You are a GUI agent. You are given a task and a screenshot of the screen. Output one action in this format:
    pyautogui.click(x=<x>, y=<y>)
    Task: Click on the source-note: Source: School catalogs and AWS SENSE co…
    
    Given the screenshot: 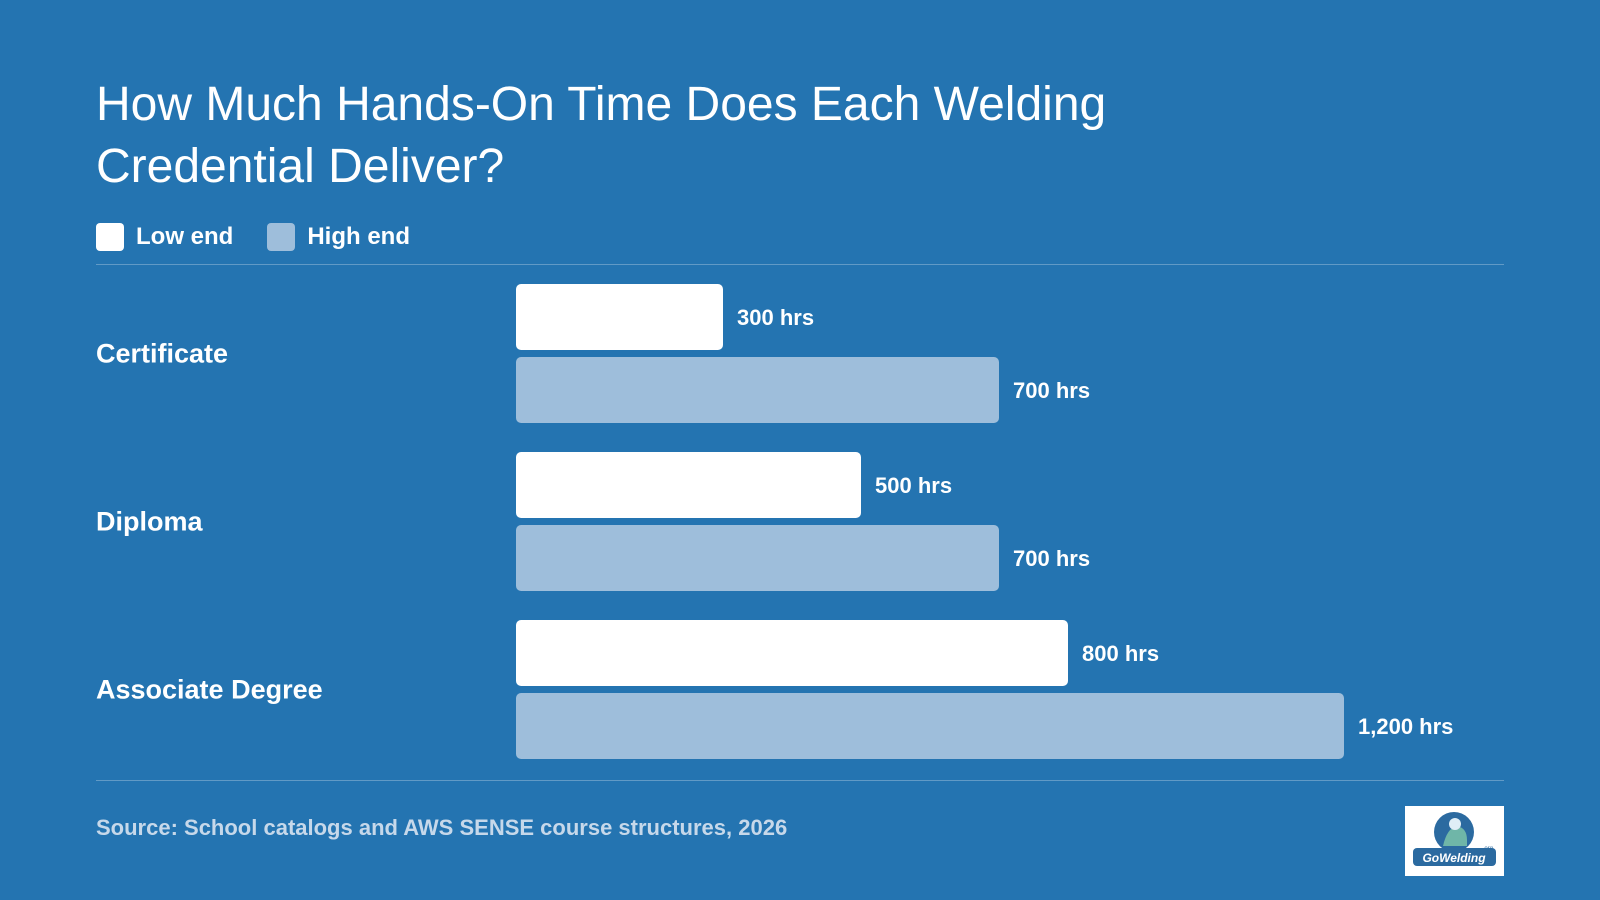 What is the action you would take?
    pyautogui.click(x=442, y=827)
    